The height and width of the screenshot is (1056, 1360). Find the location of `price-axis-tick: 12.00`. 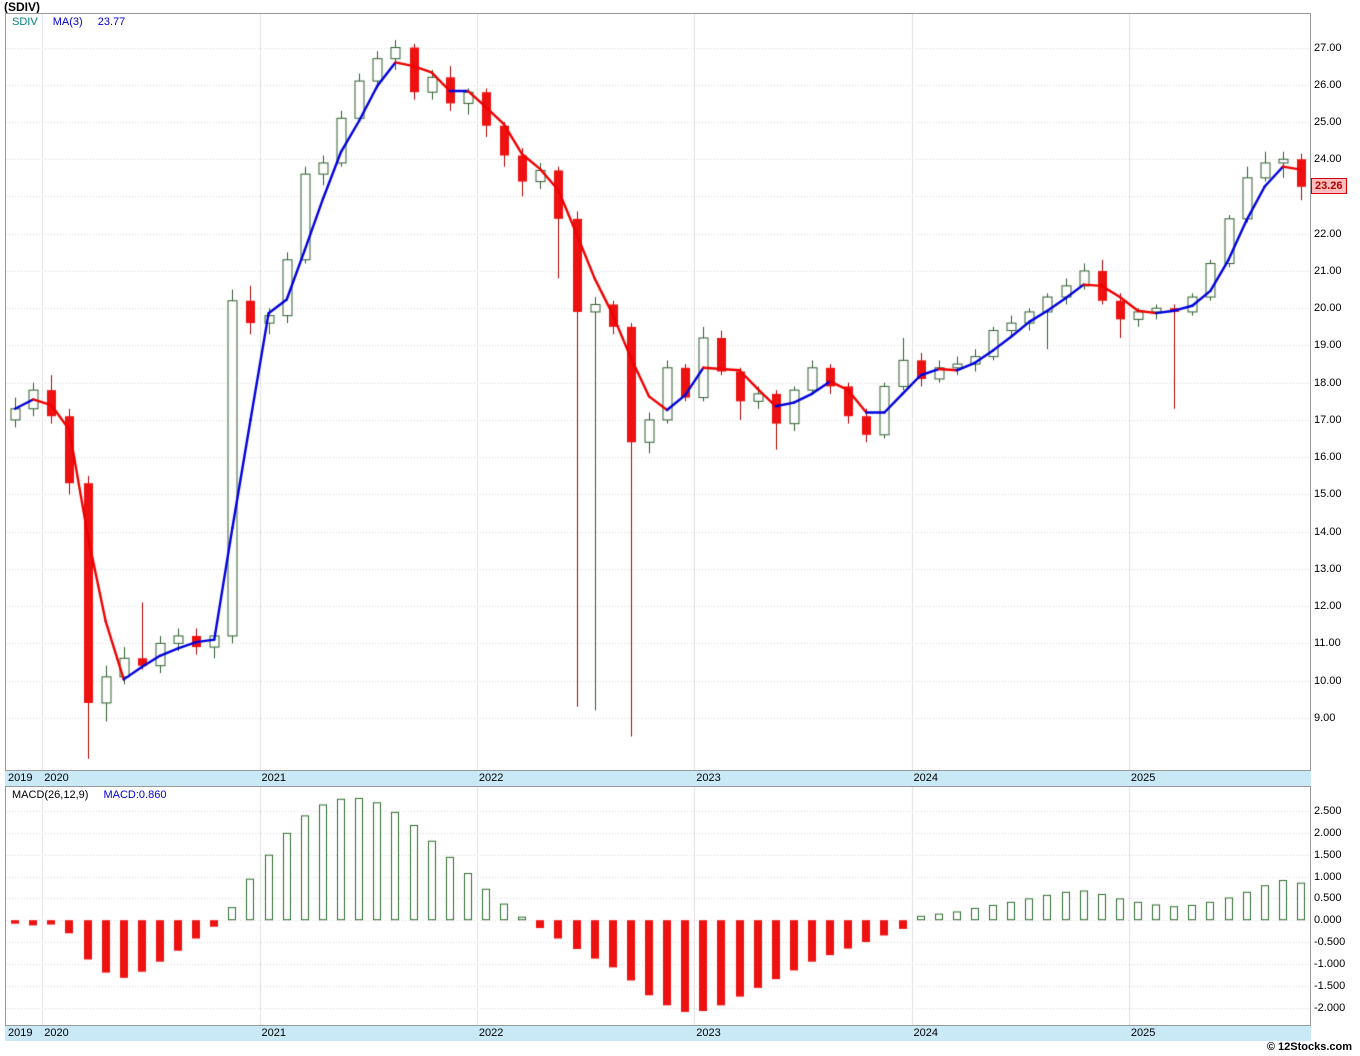

price-axis-tick: 12.00 is located at coordinates (1328, 606).